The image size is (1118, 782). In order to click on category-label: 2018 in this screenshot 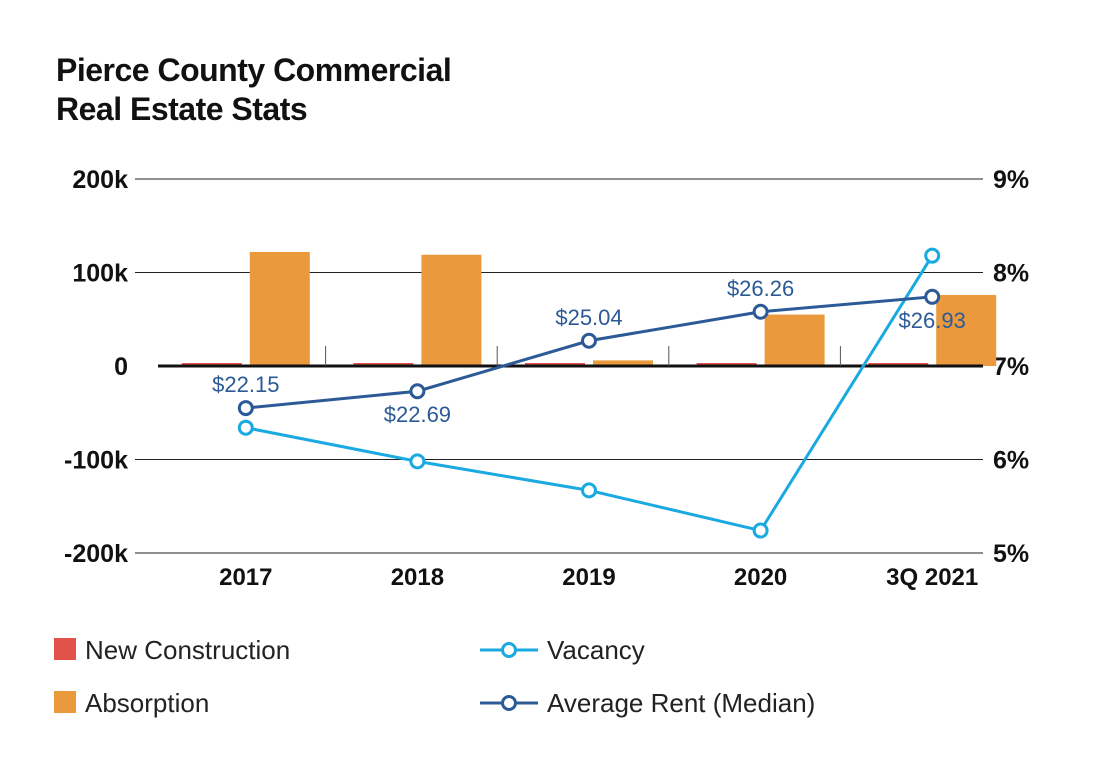, I will do `click(417, 577)`.